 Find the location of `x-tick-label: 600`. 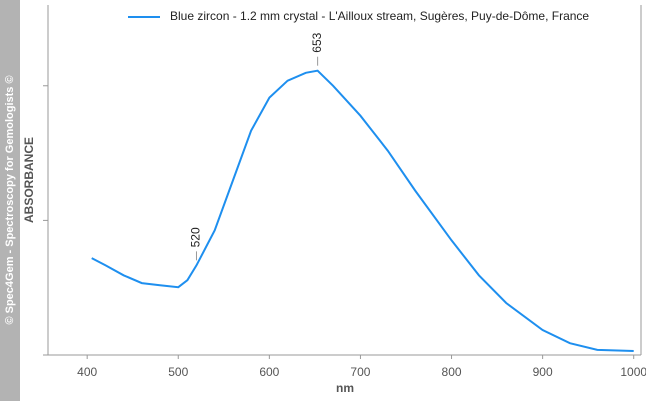

x-tick-label: 600 is located at coordinates (269, 372).